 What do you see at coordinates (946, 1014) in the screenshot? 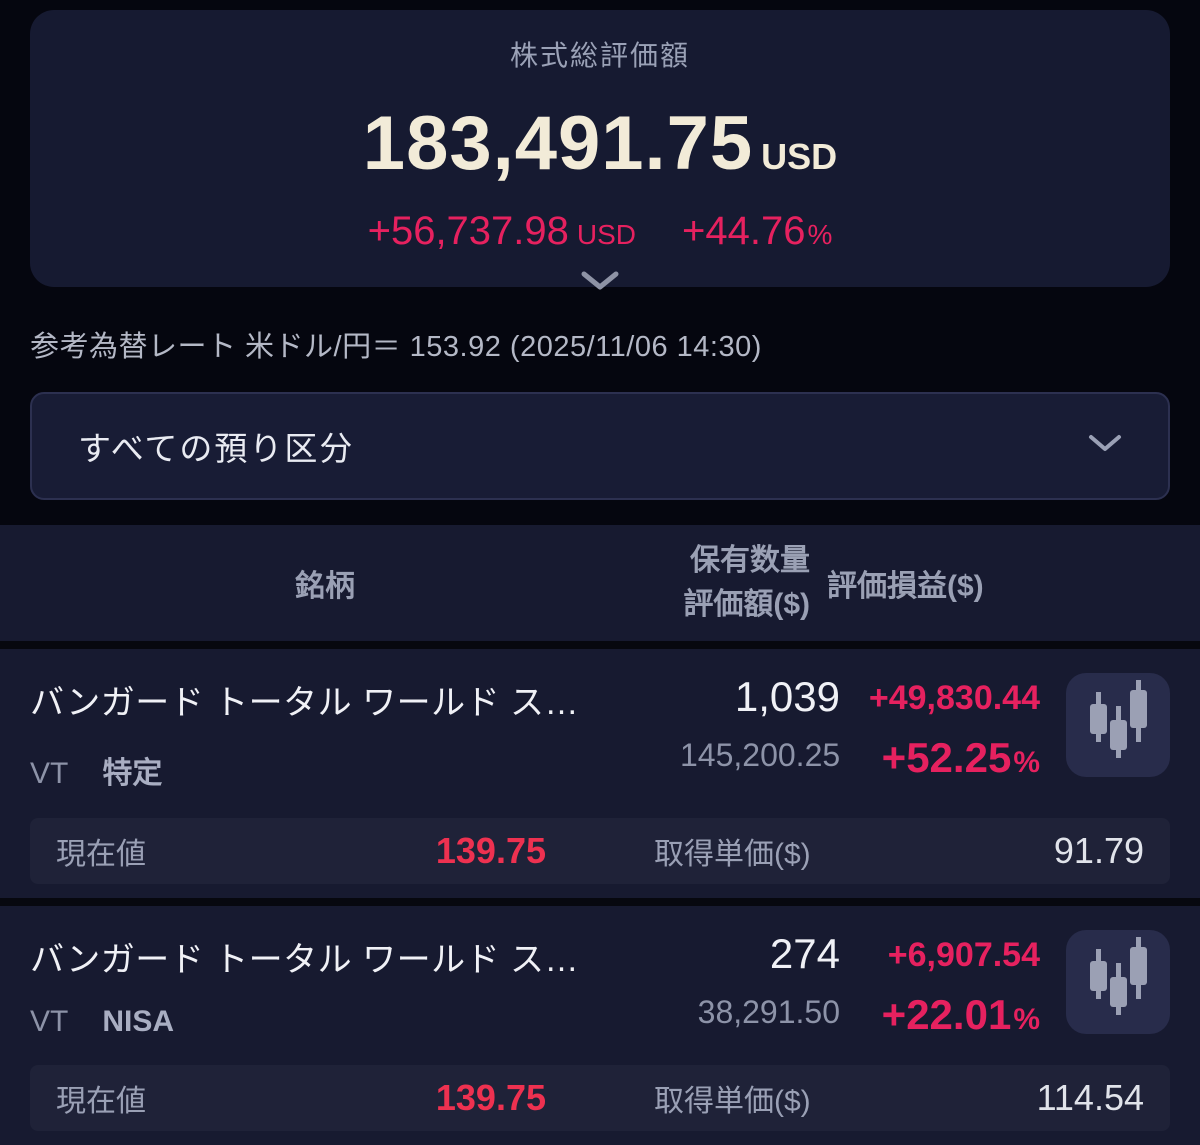
I see `holding-pl-percent: +22.01` at bounding box center [946, 1014].